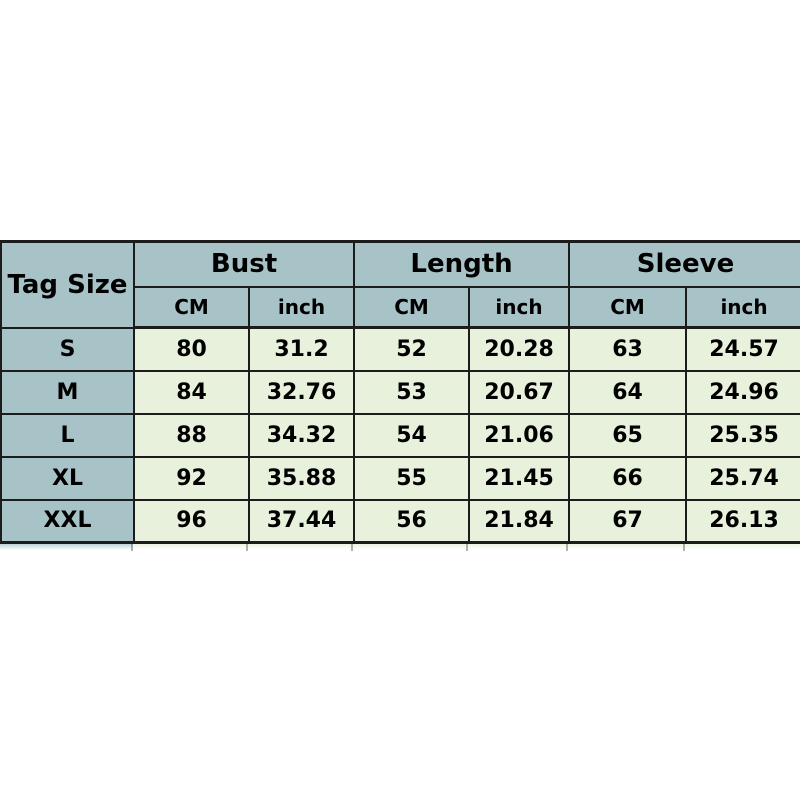 This screenshot has width=800, height=800. I want to click on value-cell-sleeve-inch: 25.35, so click(742, 435).